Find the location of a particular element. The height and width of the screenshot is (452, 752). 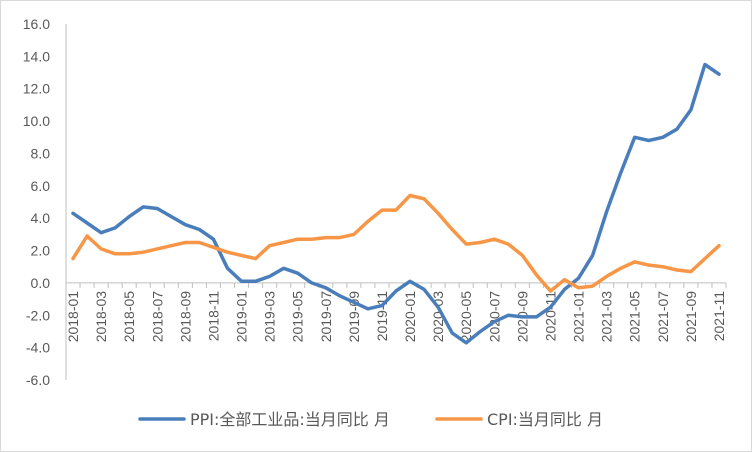

x-tick-label: 2019-05 is located at coordinates (298, 317).